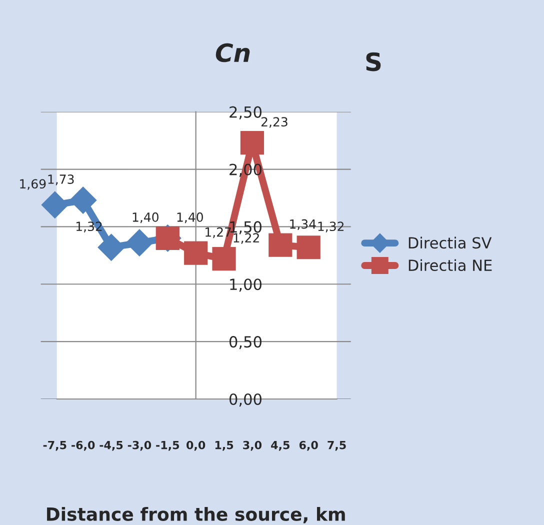  Describe the element at coordinates (168, 446) in the screenshot. I see `x-tick-label: -1,5` at that location.